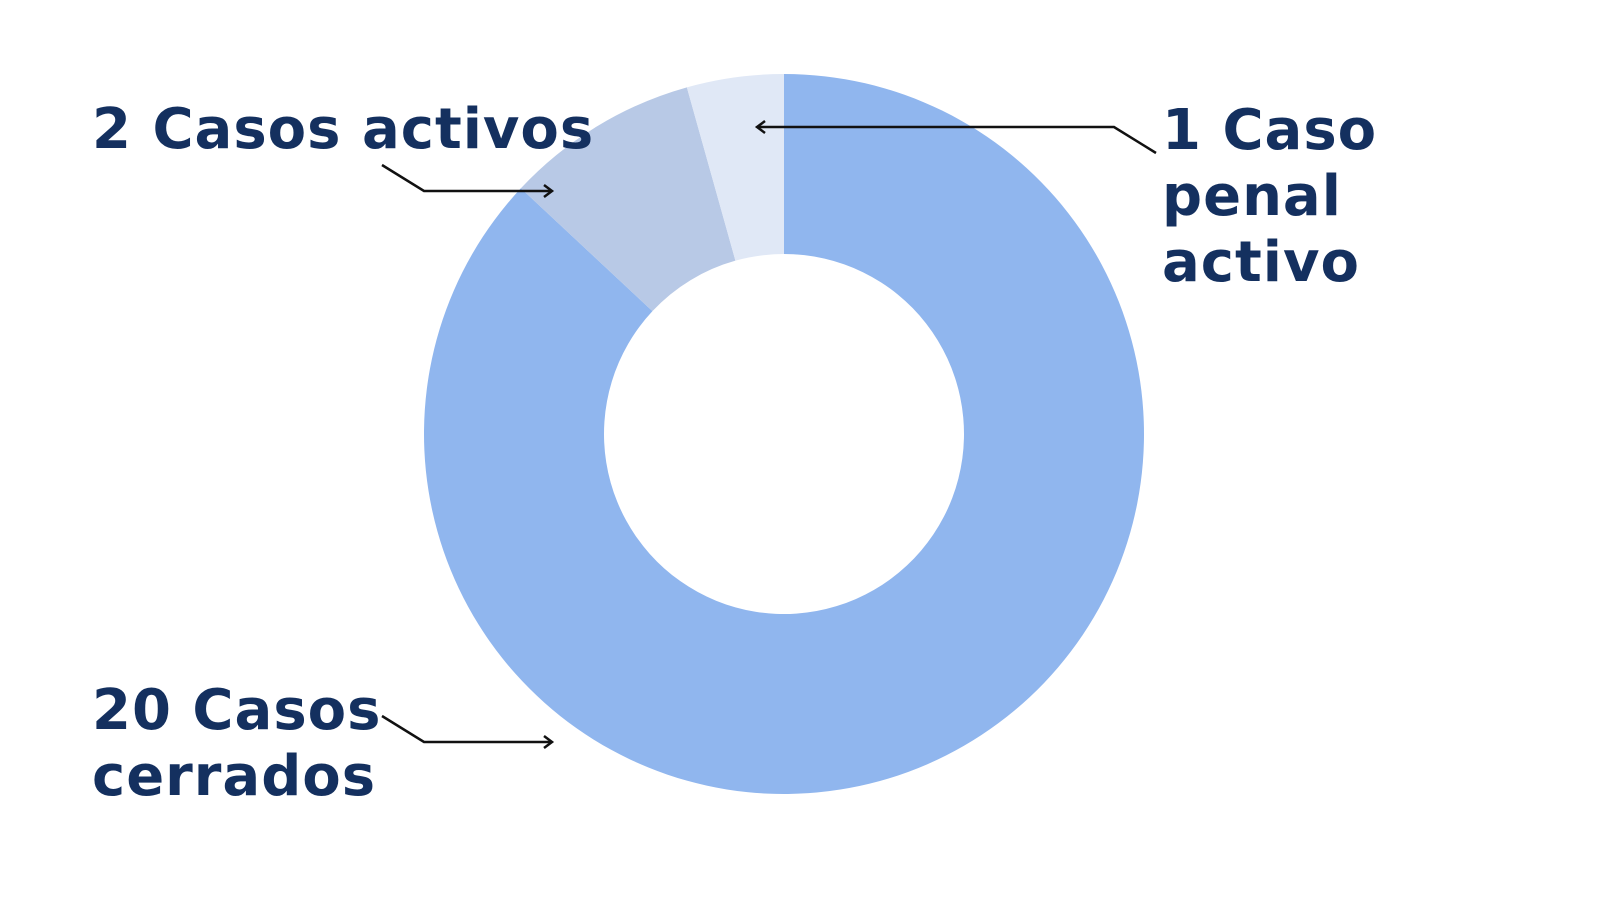 The width and height of the screenshot is (1600, 900). I want to click on arrow-cerrados, so click(466, 729).